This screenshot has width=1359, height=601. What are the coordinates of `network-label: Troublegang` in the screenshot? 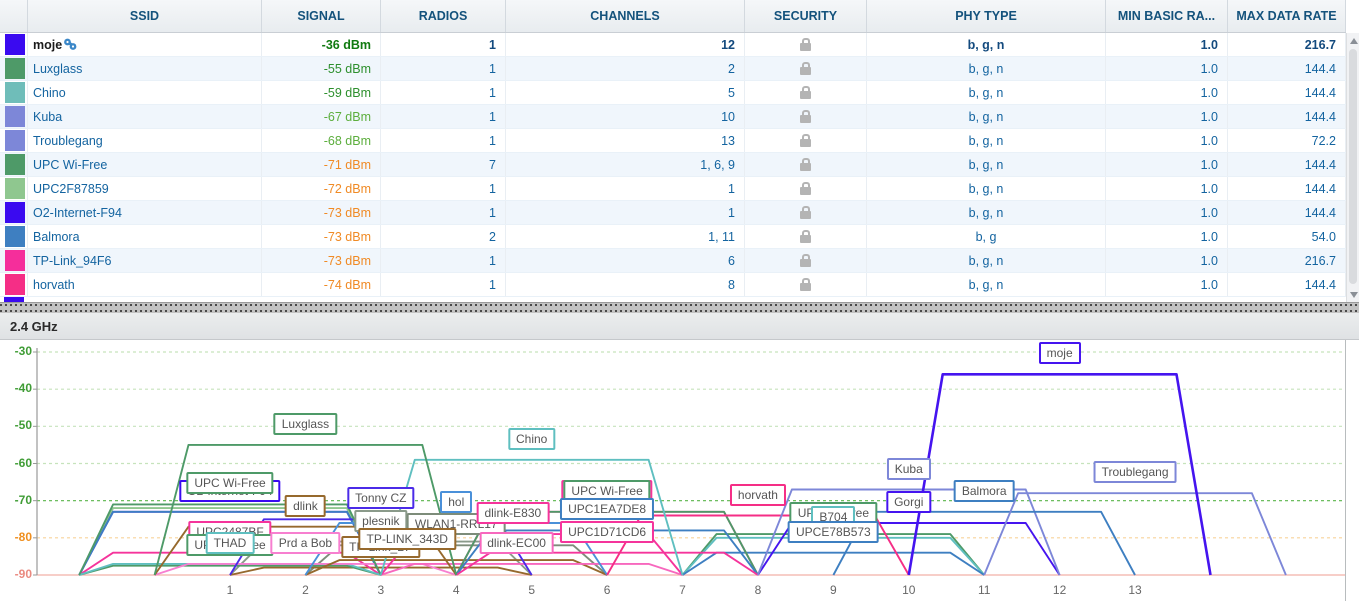 It's located at (1135, 472).